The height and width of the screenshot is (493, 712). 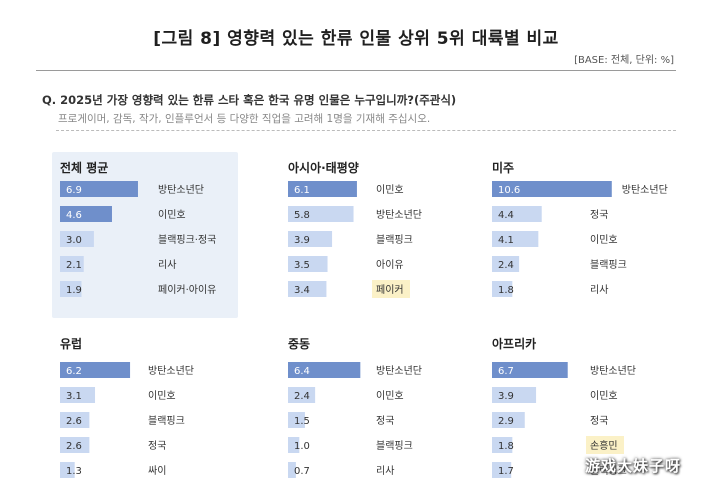 I want to click on bar-value-label: 6.9, so click(x=74, y=190).